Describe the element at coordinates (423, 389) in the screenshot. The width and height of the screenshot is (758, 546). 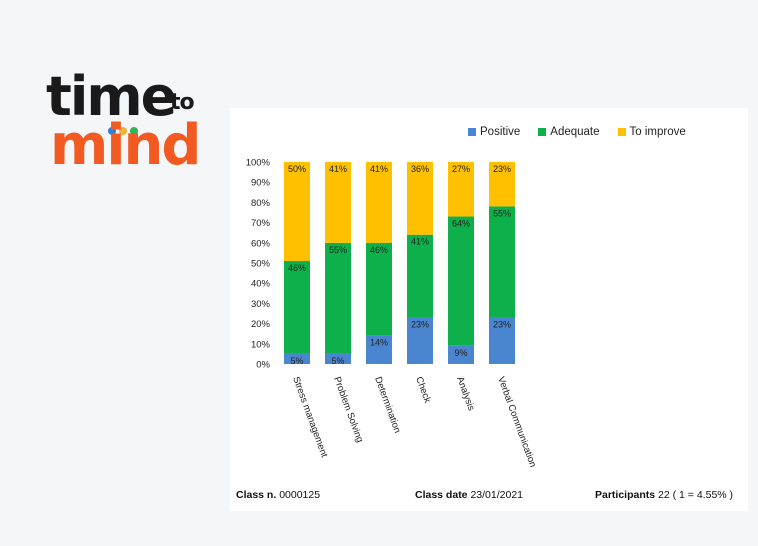
I see `category-label: Check` at that location.